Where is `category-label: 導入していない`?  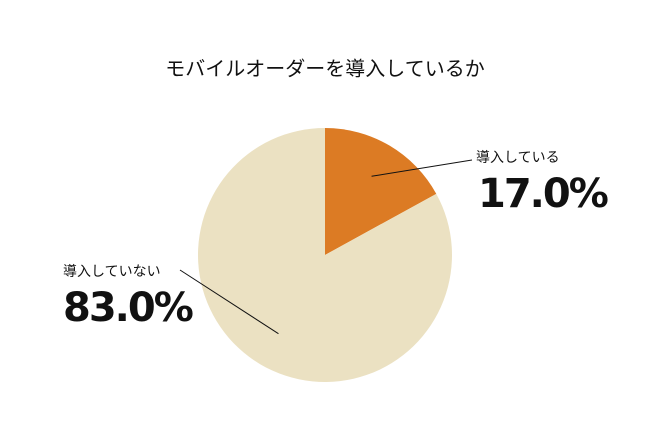 category-label: 導入していない is located at coordinates (112, 272).